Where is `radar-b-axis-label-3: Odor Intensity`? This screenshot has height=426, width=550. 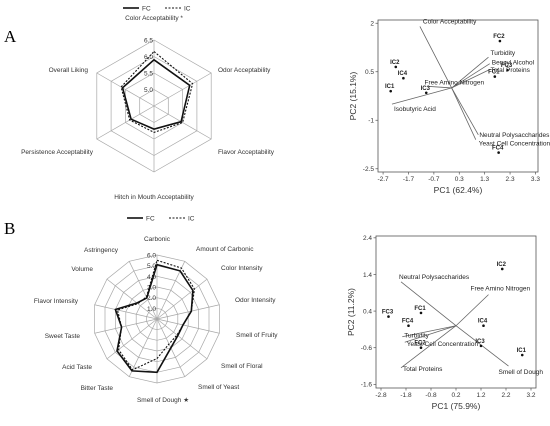 radar-b-axis-label-3: Odor Intensity is located at coordinates (255, 300).